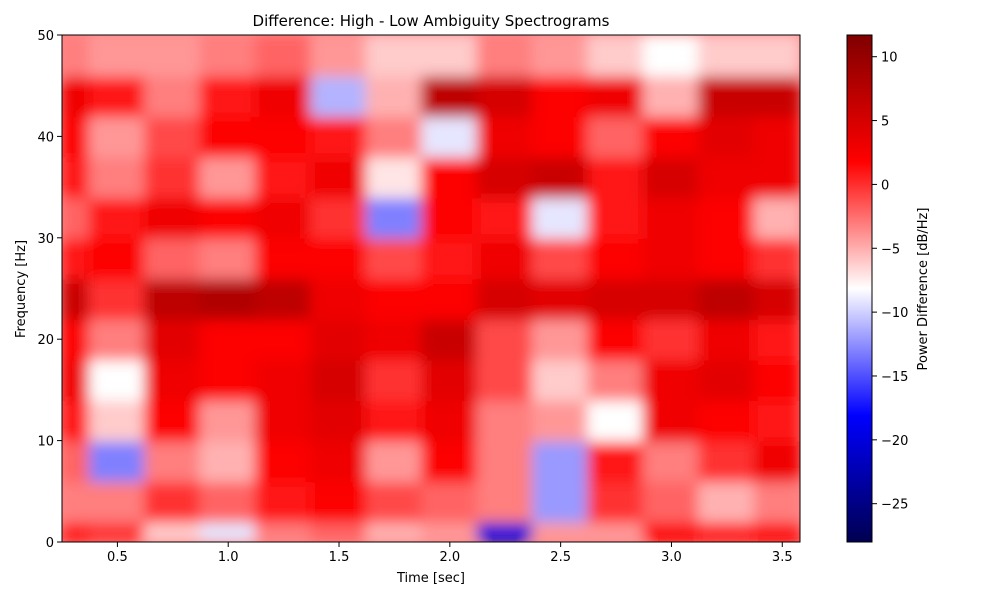 Image resolution: width=1000 pixels, height=600 pixels. Describe the element at coordinates (49, 290) in the screenshot. I see `y-axis-ticks: 0 10 20 30 40 50` at that location.